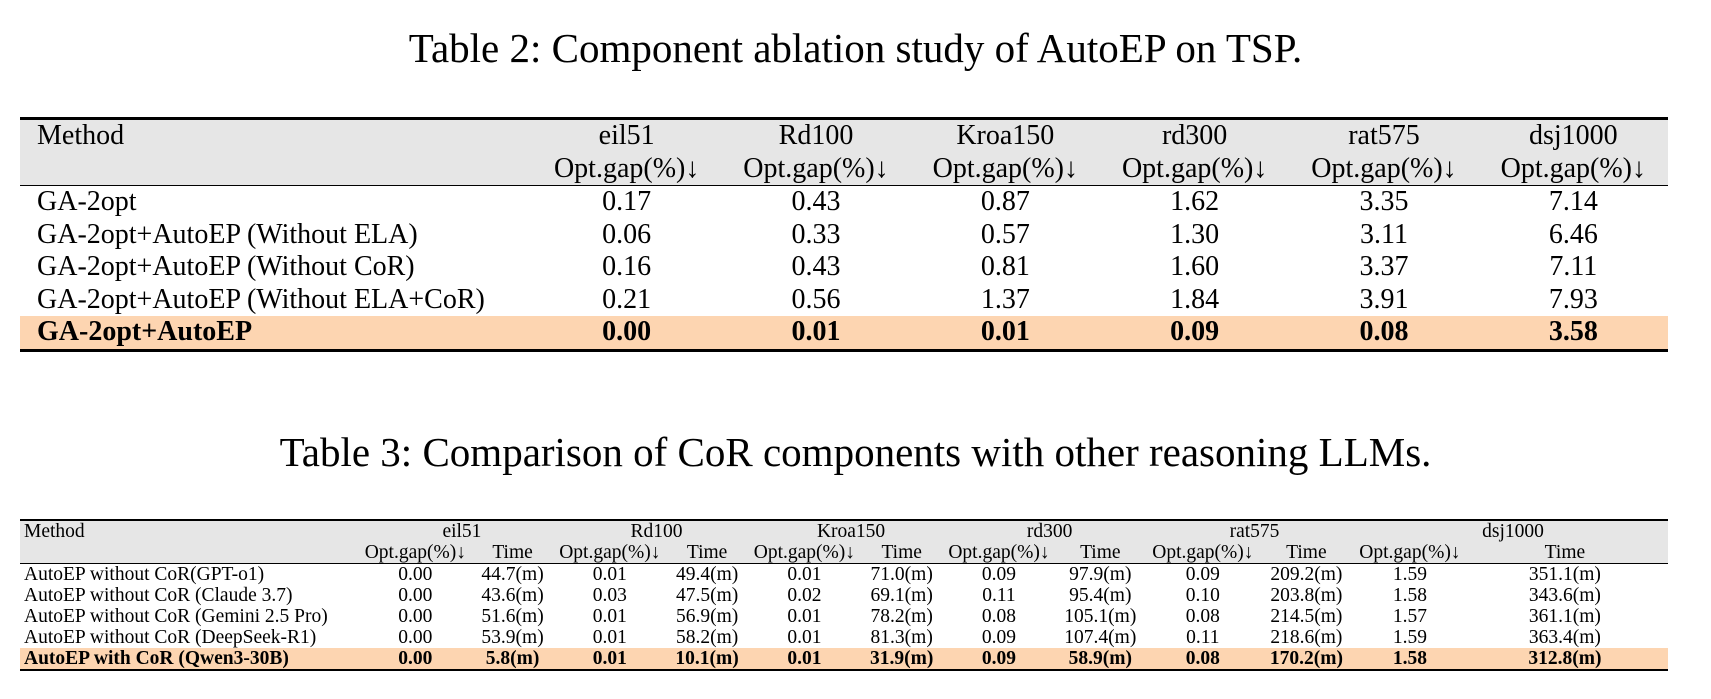 Image resolution: width=1711 pixels, height=699 pixels. Describe the element at coordinates (844, 202) in the screenshot. I see `table-row: GA-2opt 0.17 0.43 0.87 1.62 3.35 7.14` at that location.